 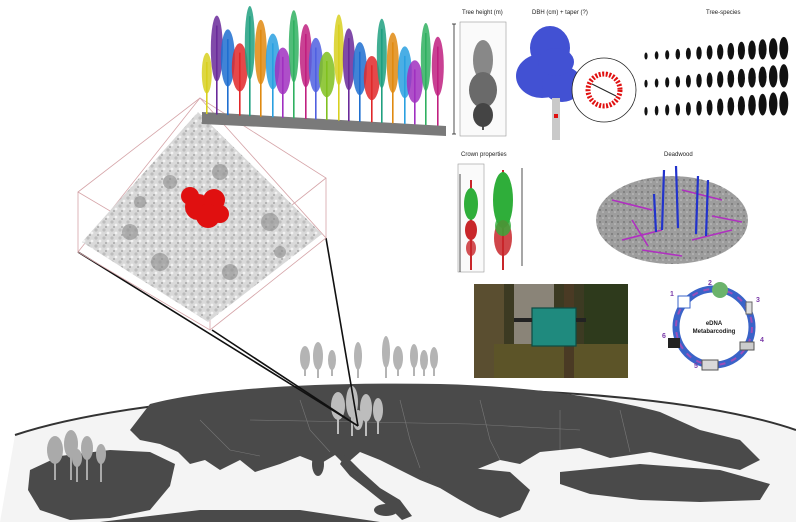 What do you see at coordinates (665, 483) in the screenshot?
I see `turkey` at bounding box center [665, 483].